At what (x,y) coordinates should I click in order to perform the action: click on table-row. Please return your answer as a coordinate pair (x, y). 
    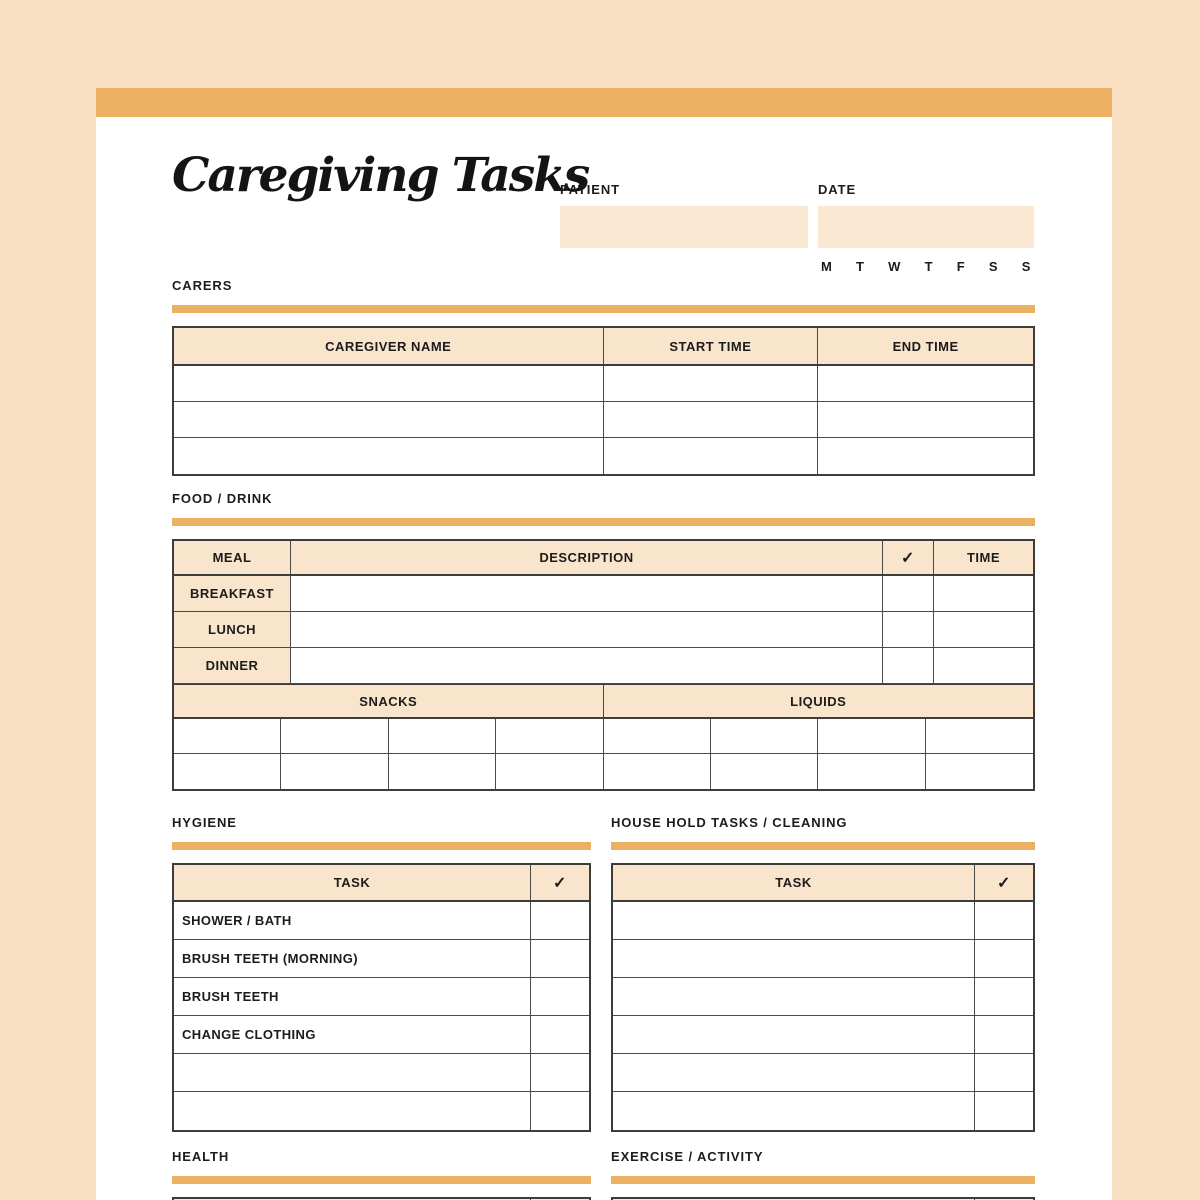
    Looking at the image, I should click on (603, 456).